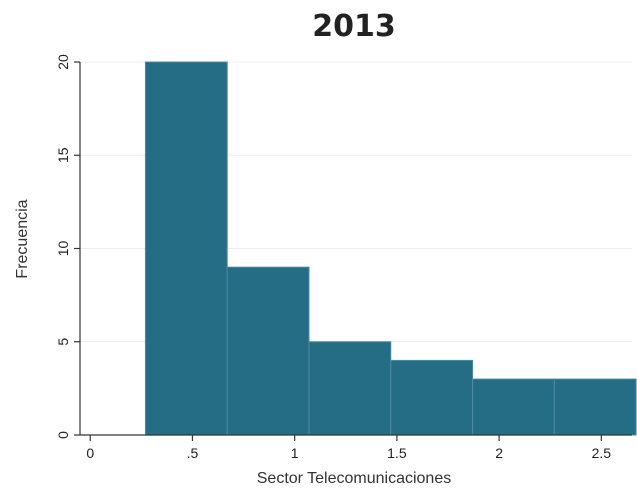  What do you see at coordinates (63, 435) in the screenshot?
I see `y-tick-label: 0` at bounding box center [63, 435].